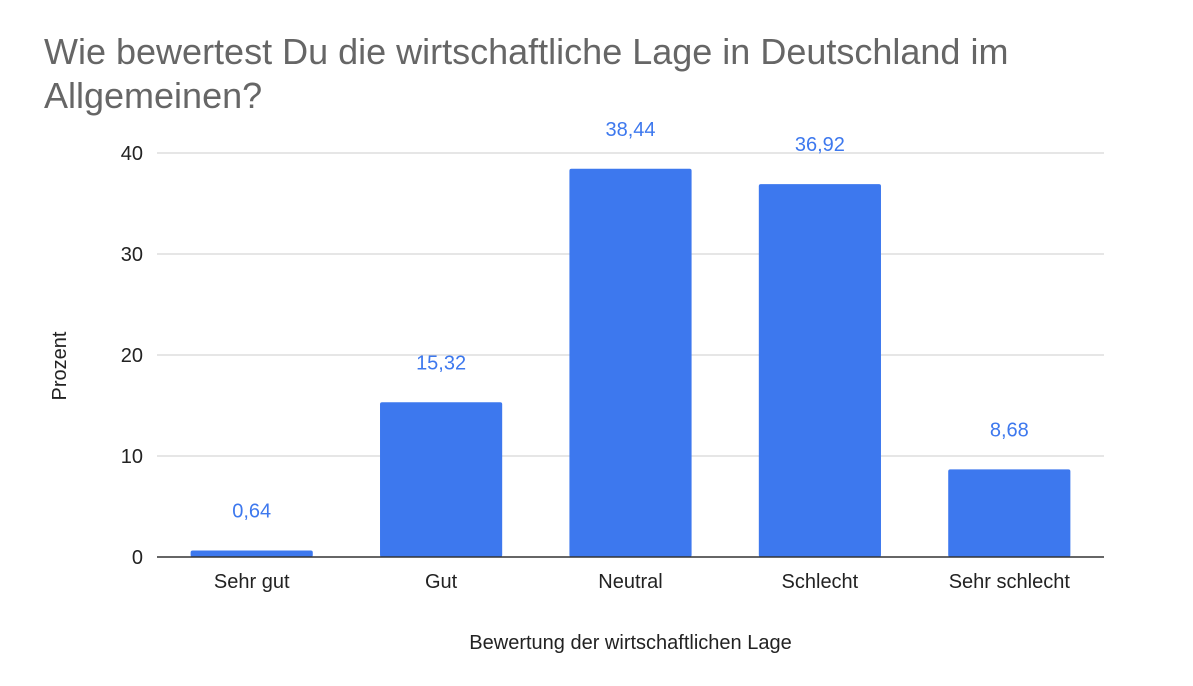 This screenshot has width=1193, height=686. I want to click on bar-value-label: 8,68, so click(1009, 430).